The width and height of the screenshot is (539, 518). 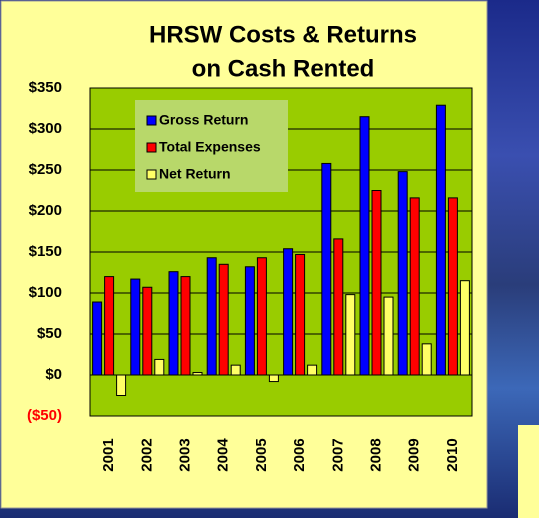 What do you see at coordinates (195, 174) in the screenshot?
I see `legend-label: Net Return` at bounding box center [195, 174].